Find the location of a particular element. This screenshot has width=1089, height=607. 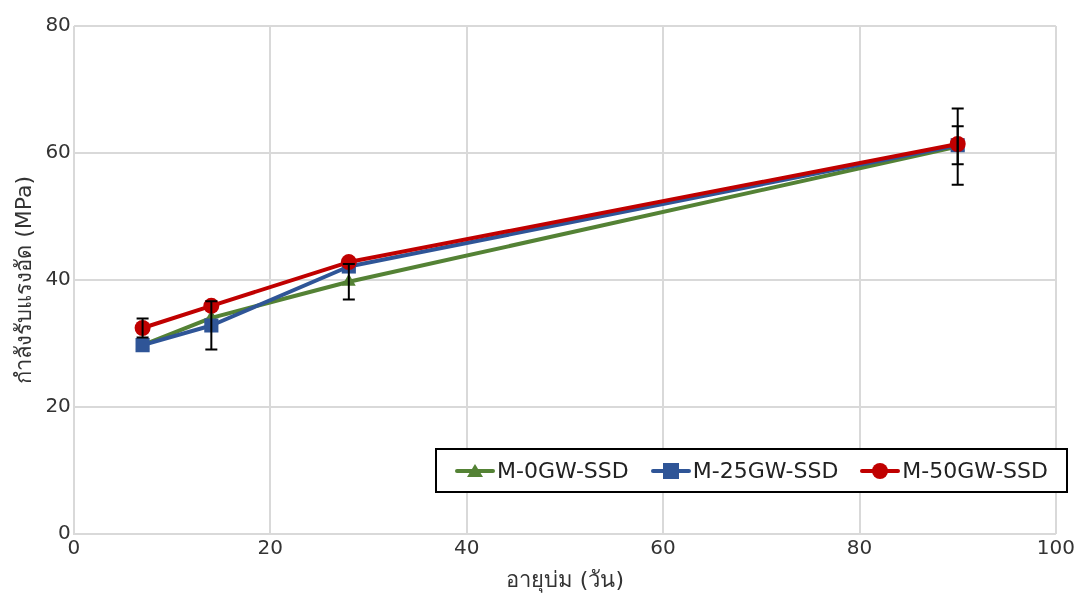

y-axis-title: กำลังรับแรงอัด (MPa) is located at coordinates (23, 279).